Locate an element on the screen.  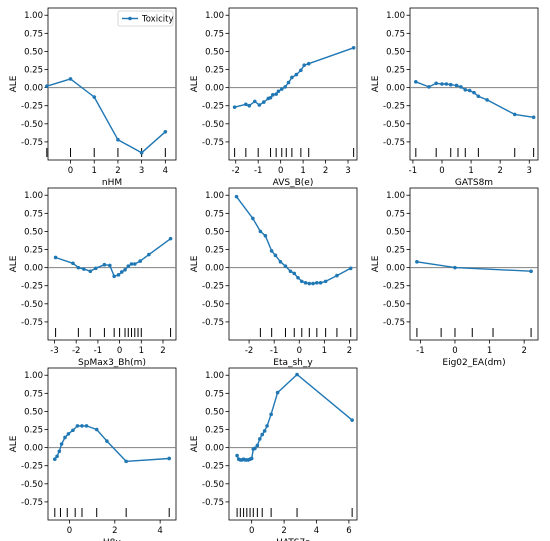
x-axis-label: GATS8m is located at coordinates (474, 183).